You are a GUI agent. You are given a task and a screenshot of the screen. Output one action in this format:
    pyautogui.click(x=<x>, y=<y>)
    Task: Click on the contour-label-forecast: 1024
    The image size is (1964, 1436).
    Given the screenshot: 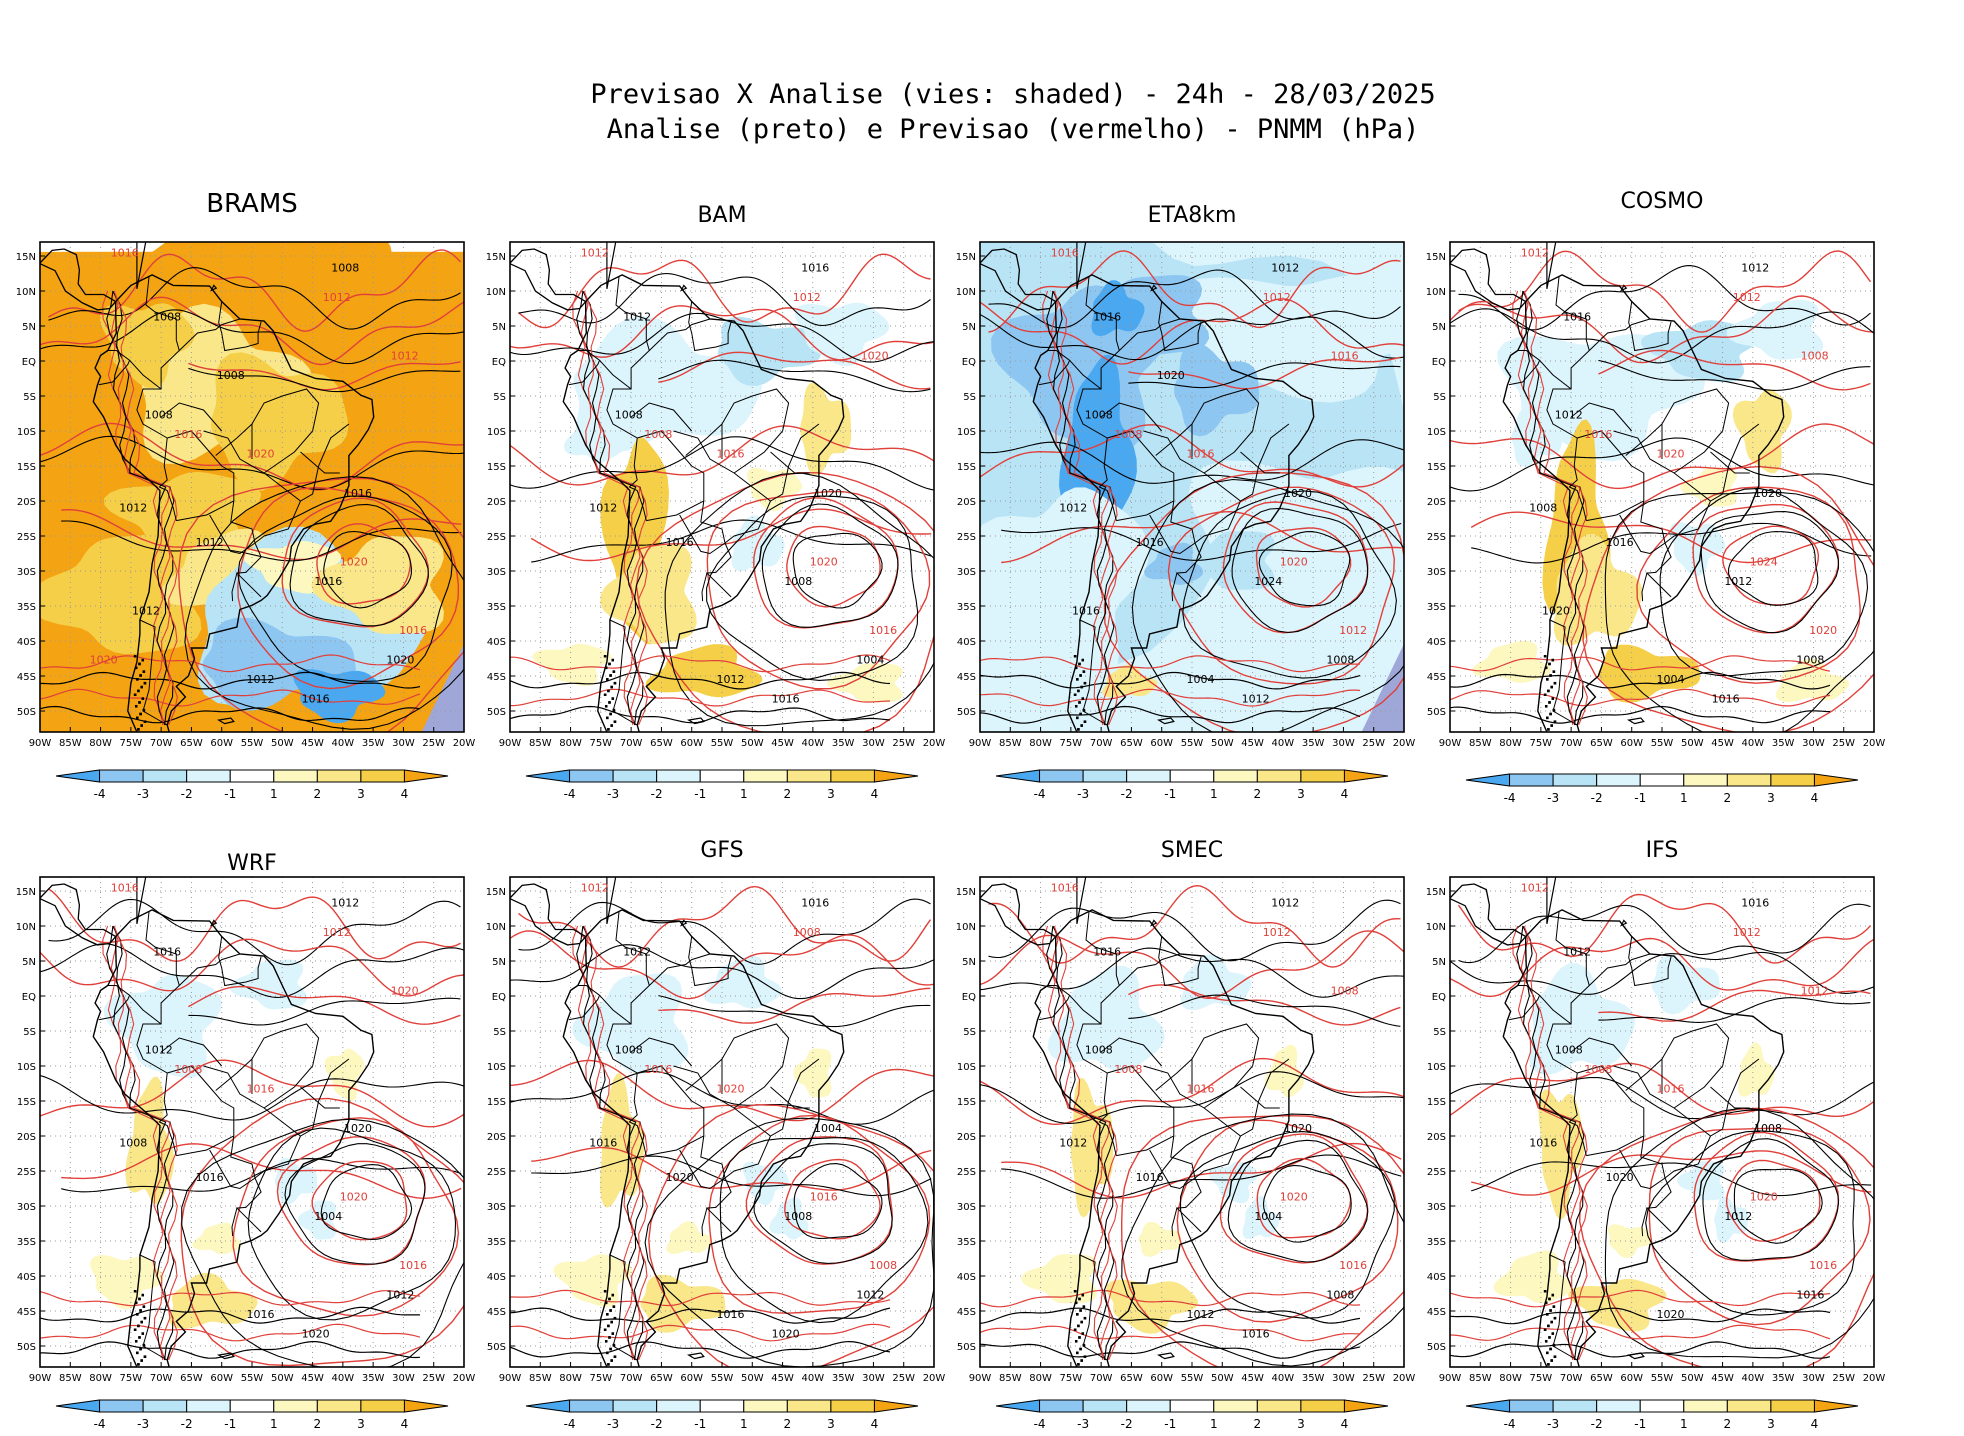 What is the action you would take?
    pyautogui.click(x=1764, y=561)
    